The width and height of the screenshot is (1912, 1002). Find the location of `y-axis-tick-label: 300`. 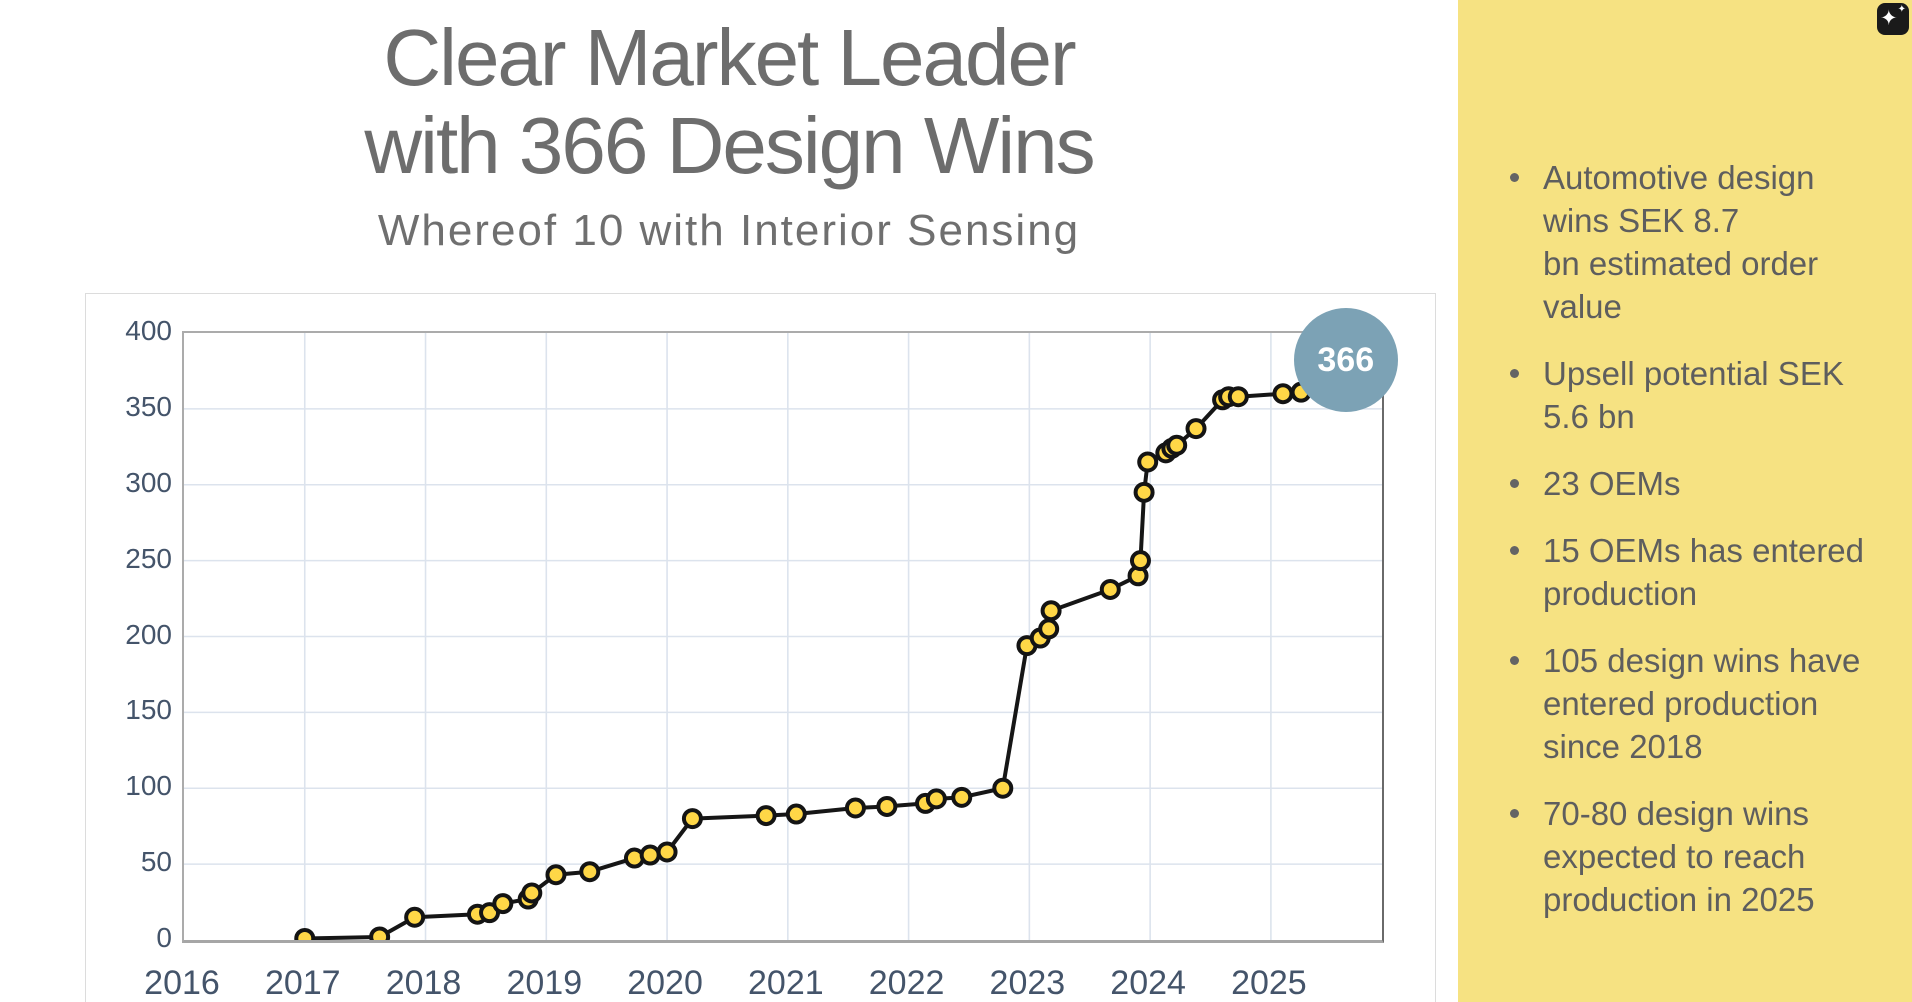

y-axis-tick-label: 300 is located at coordinates (148, 482).